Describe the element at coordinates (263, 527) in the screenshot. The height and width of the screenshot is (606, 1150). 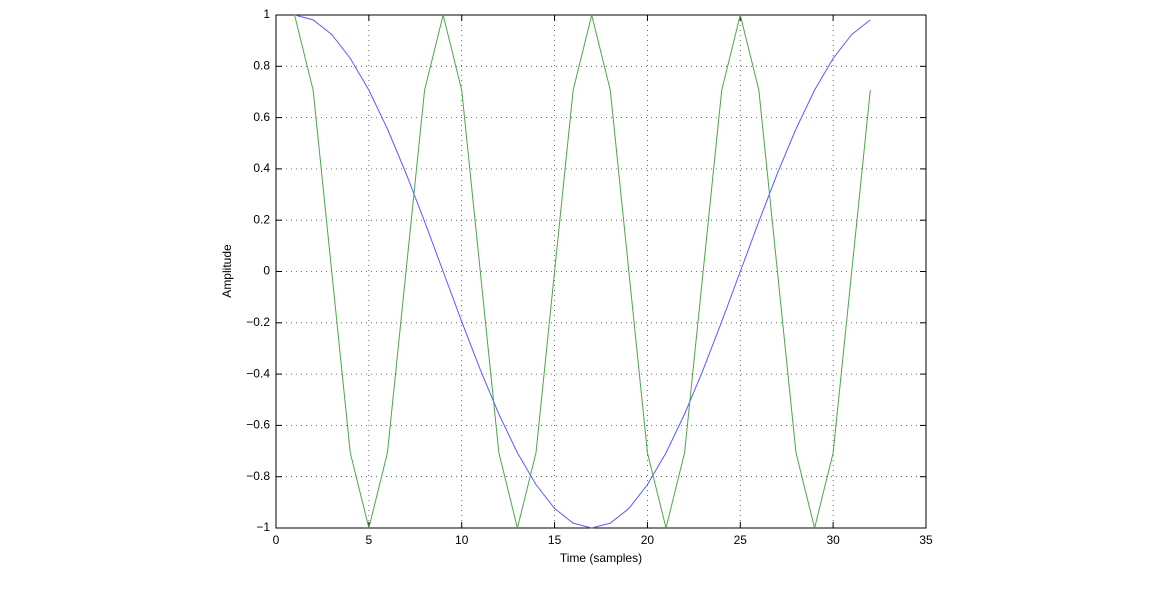
I see `y-tick-label: −1` at that location.